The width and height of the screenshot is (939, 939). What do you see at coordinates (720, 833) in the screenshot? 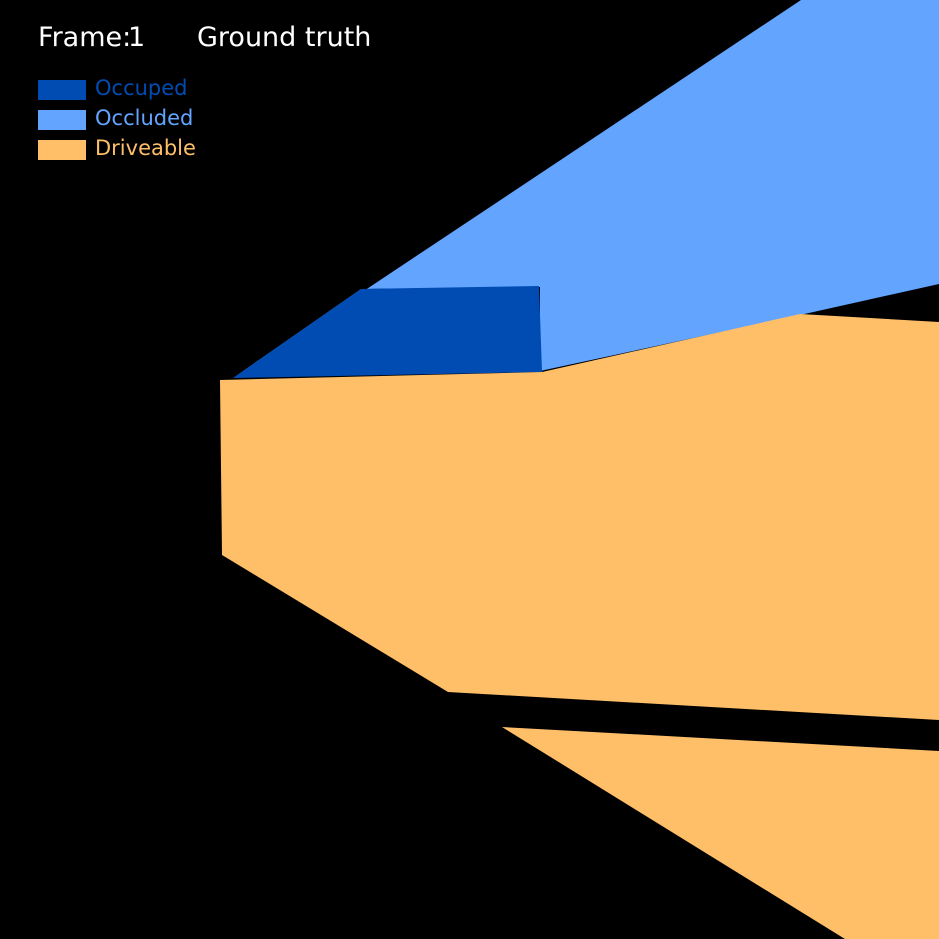
I see `driveable-region-lower` at bounding box center [720, 833].